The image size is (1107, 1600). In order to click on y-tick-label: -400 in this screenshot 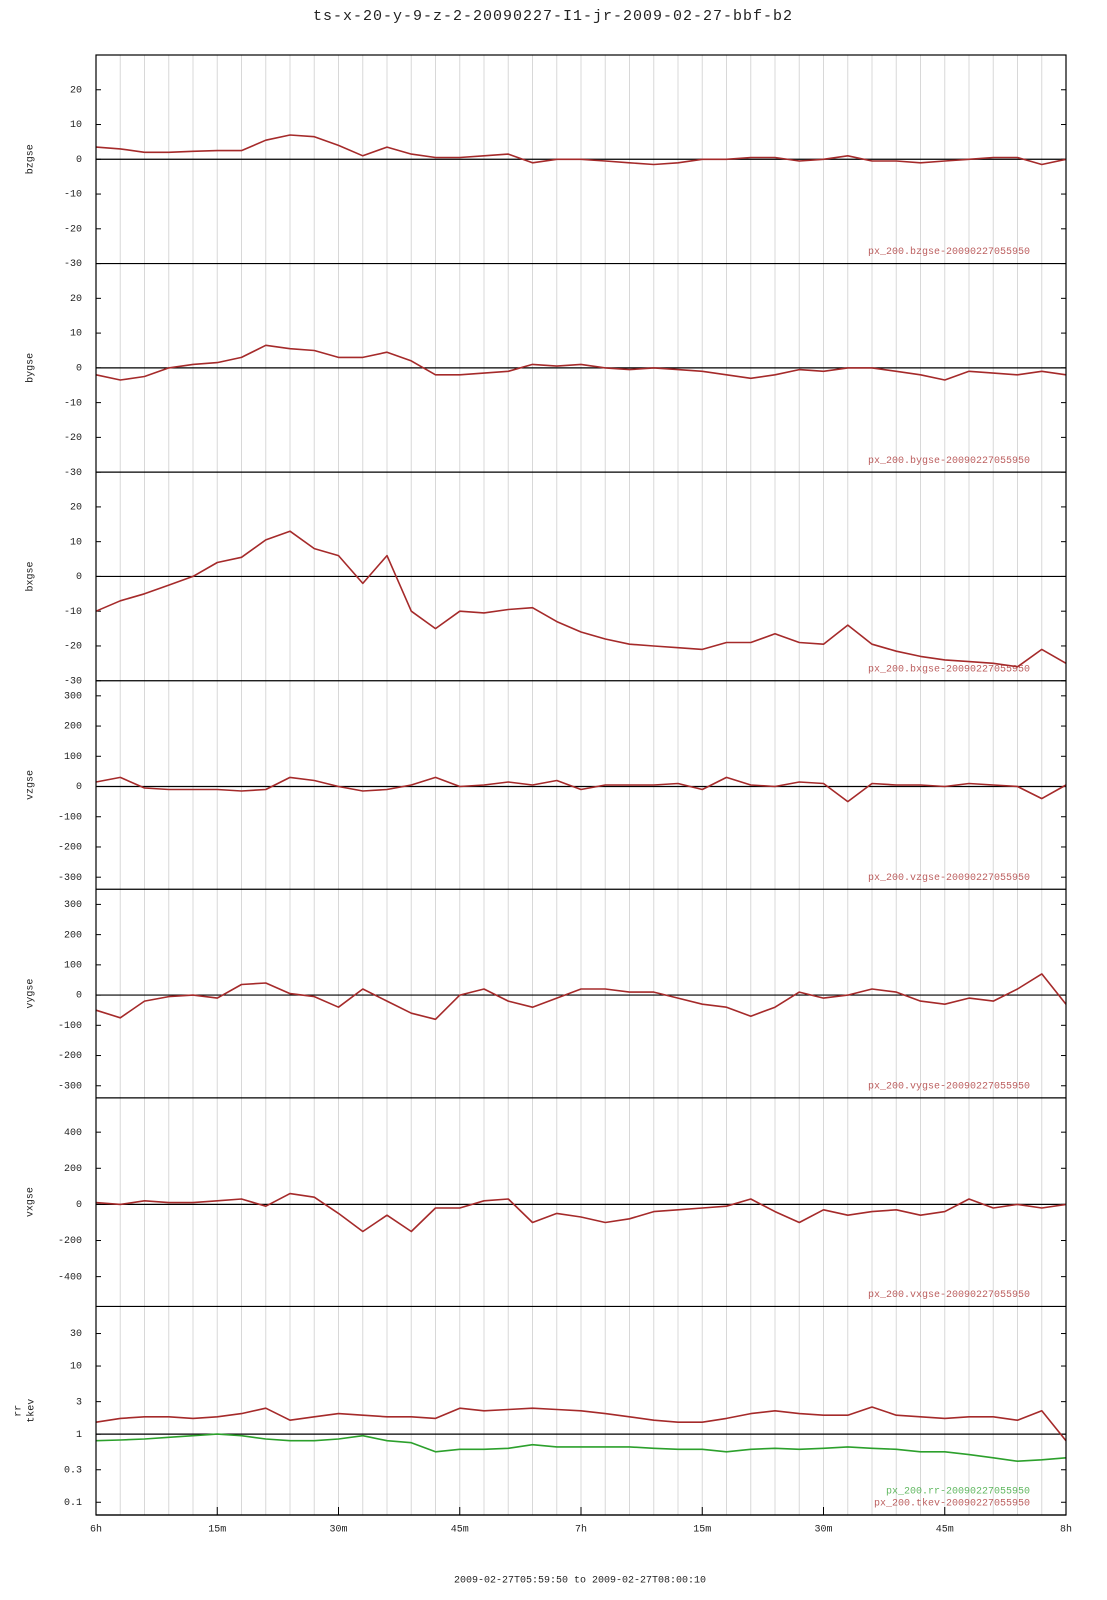, I will do `click(70, 1277)`.